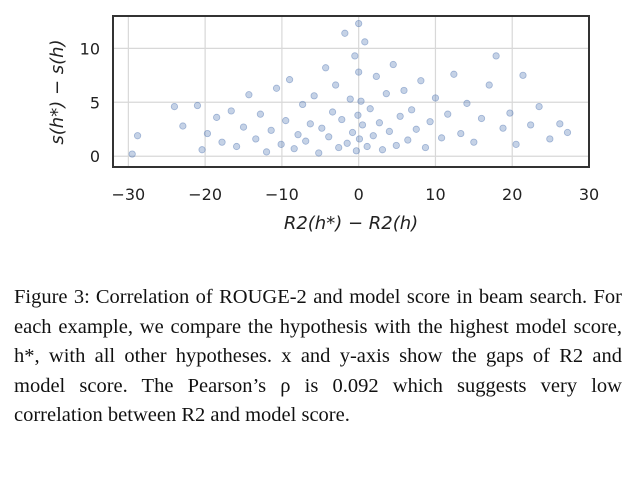  What do you see at coordinates (57, 91) in the screenshot?
I see `y-axis-label: s(h*) − s(h)` at bounding box center [57, 91].